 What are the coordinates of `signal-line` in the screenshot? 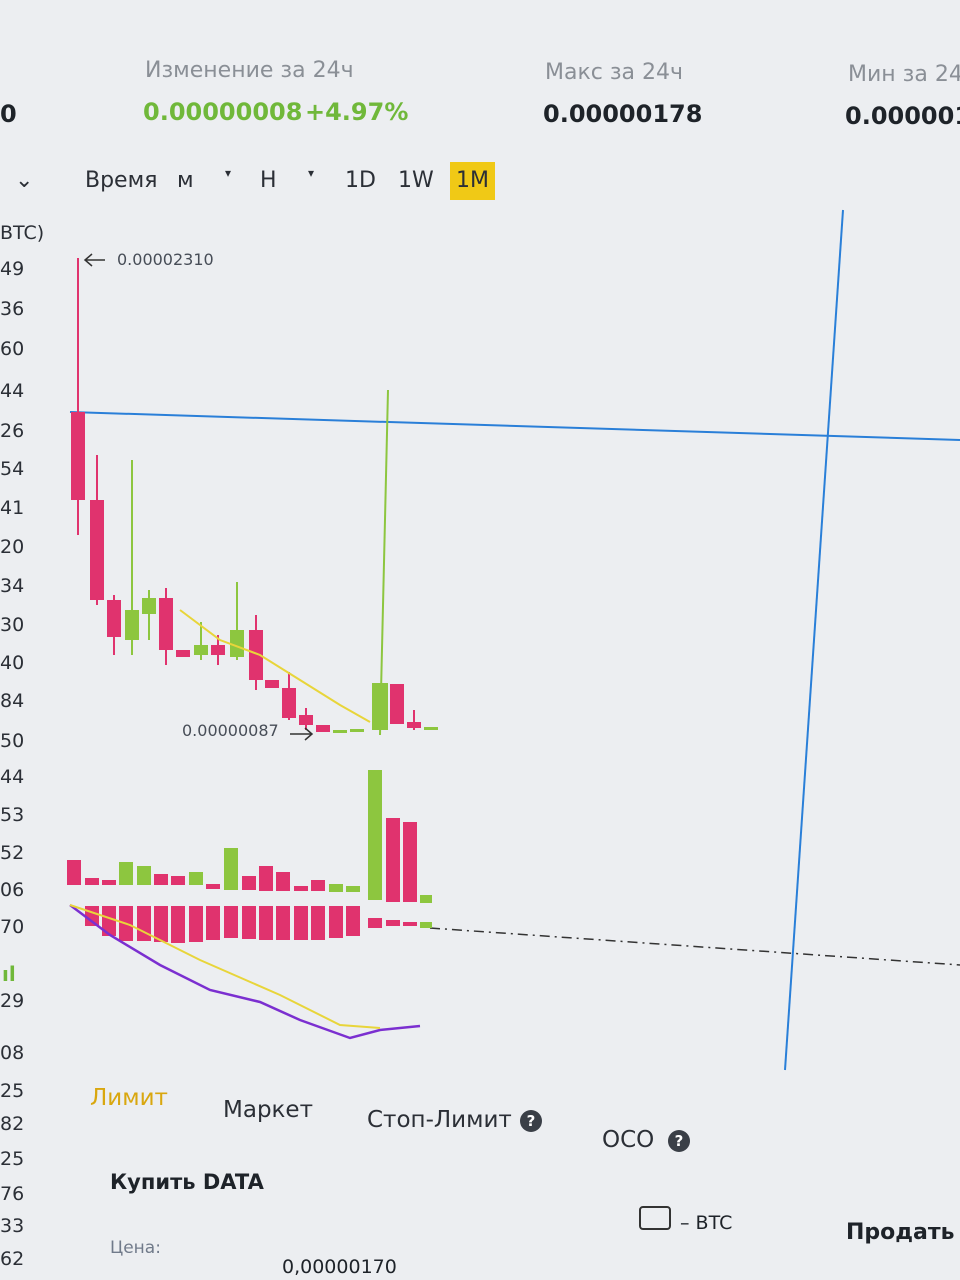 It's located at (245, 972).